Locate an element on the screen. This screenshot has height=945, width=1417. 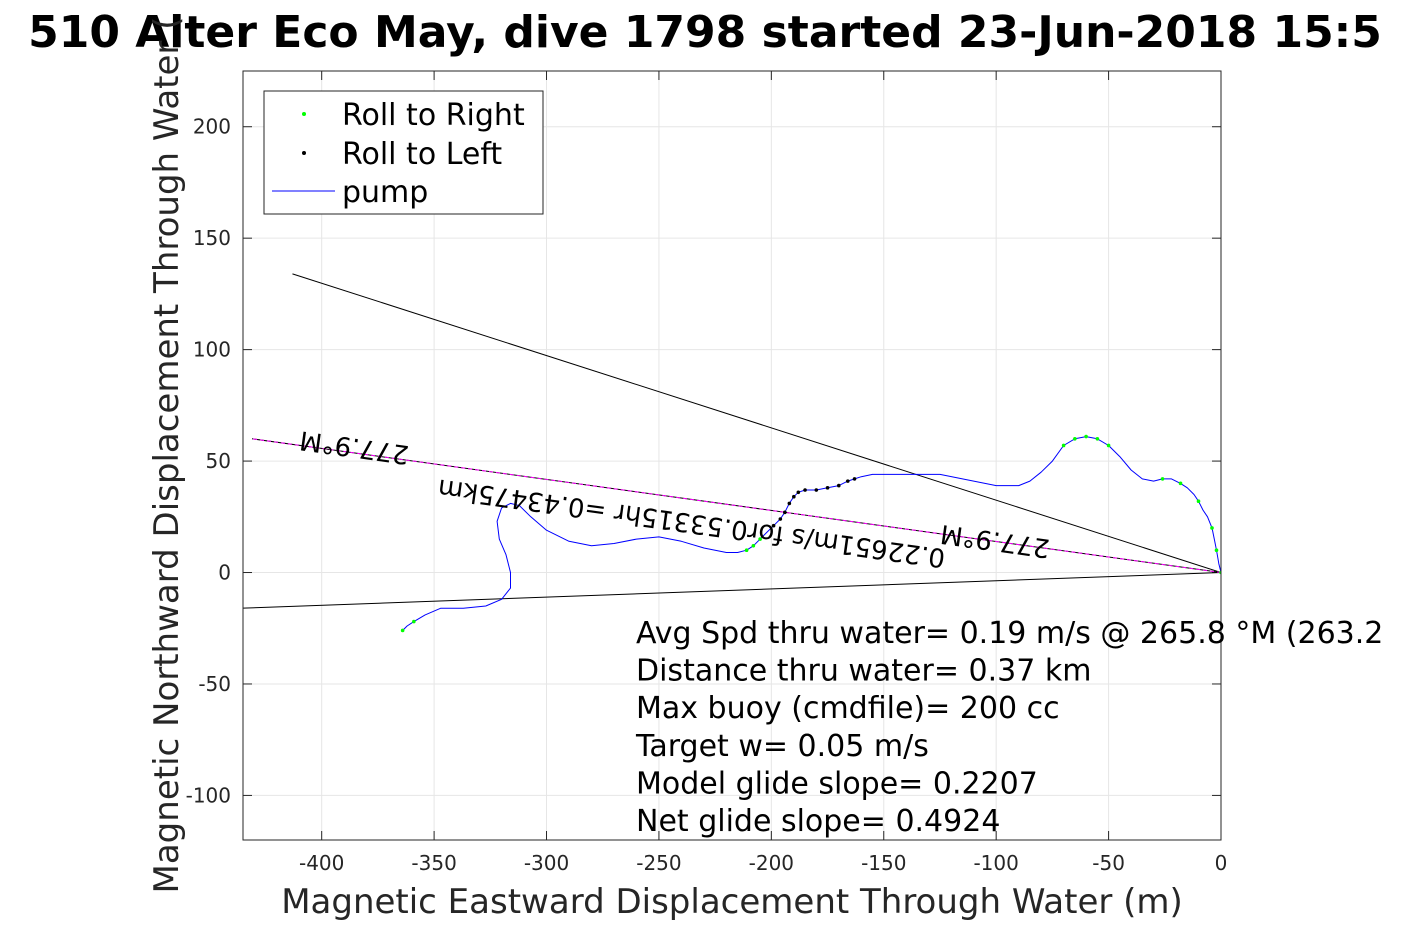
x-tick-label: -300 is located at coordinates (546, 863).